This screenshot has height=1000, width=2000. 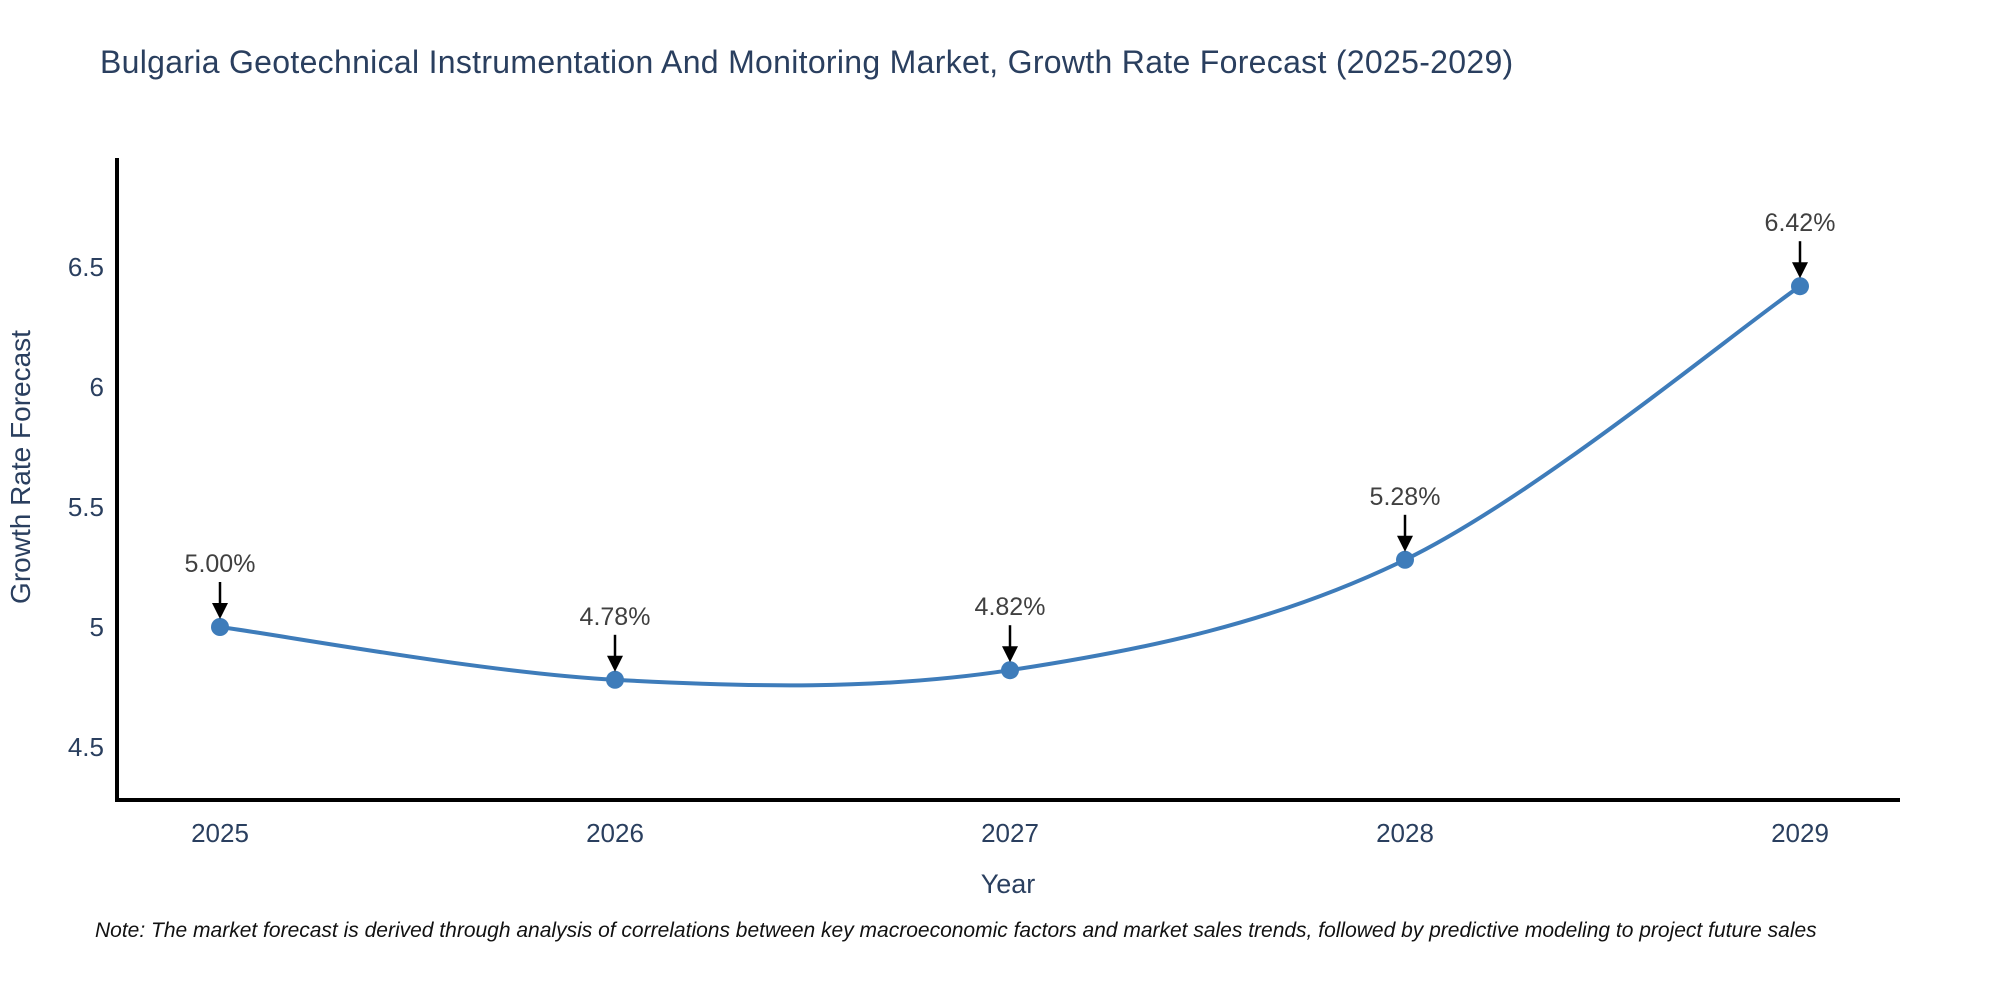 What do you see at coordinates (220, 833) in the screenshot?
I see `x-tick-label: 2025` at bounding box center [220, 833].